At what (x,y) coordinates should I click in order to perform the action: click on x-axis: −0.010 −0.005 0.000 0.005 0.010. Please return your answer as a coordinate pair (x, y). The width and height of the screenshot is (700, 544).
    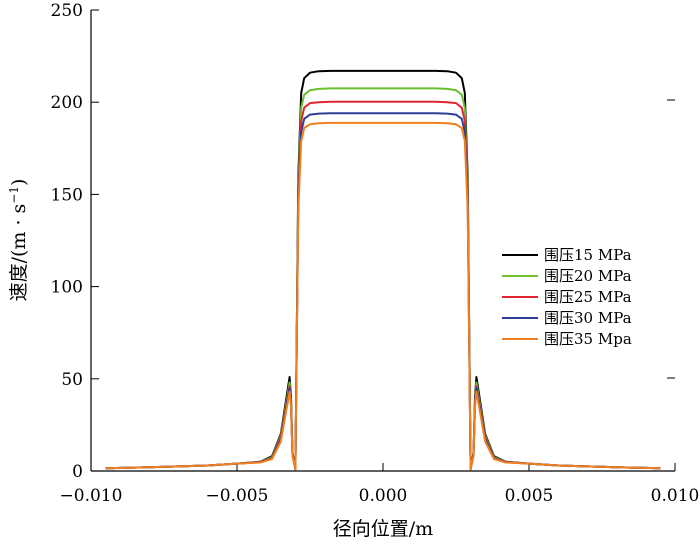
    Looking at the image, I should click on (380, 484).